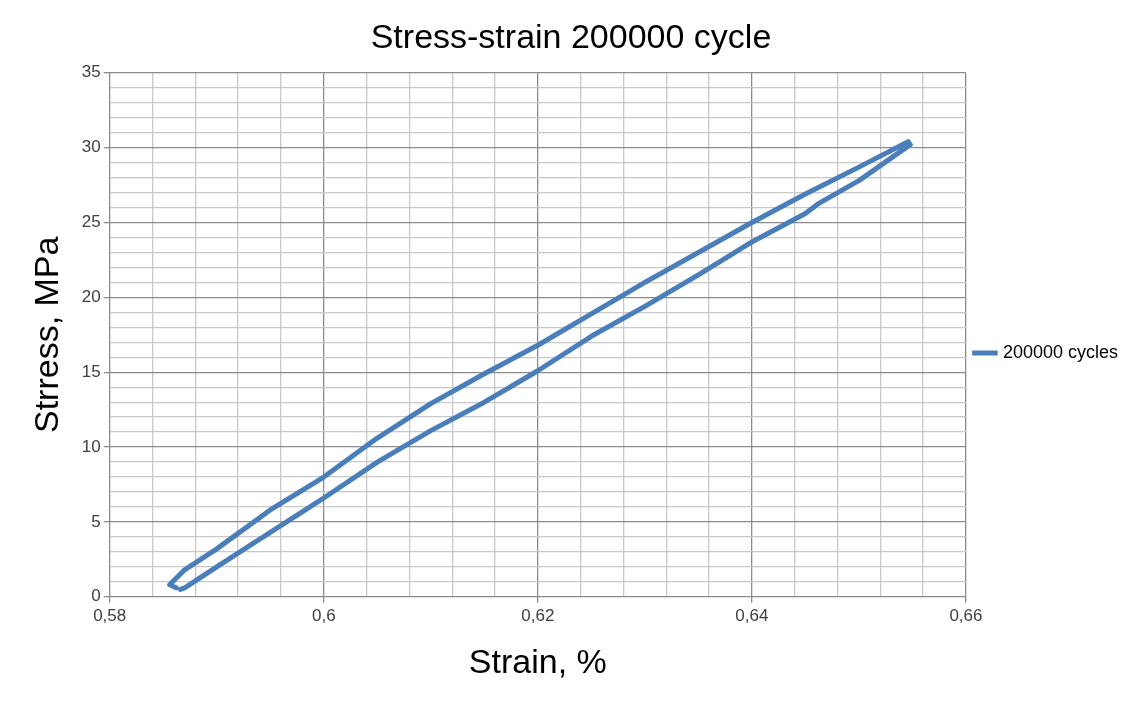  What do you see at coordinates (91, 222) in the screenshot?
I see `y-tick-label: 25` at bounding box center [91, 222].